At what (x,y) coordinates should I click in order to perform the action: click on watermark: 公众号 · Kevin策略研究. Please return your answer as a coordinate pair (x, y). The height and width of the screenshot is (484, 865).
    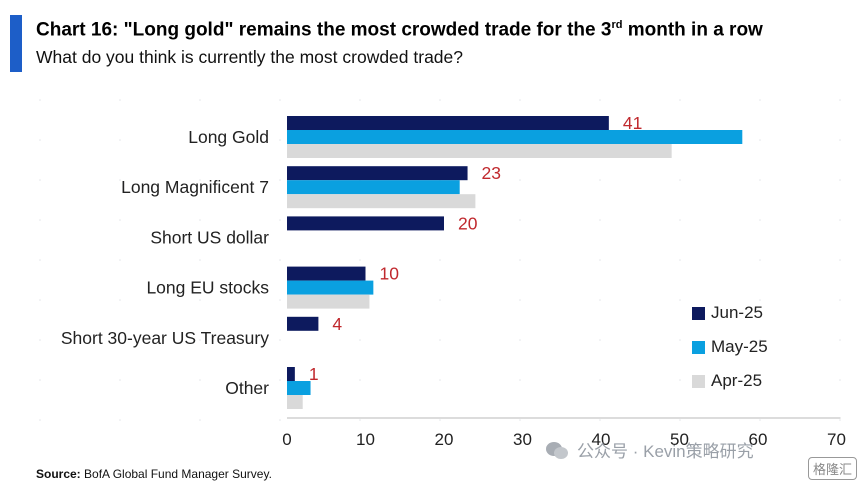
    Looking at the image, I should click on (649, 449).